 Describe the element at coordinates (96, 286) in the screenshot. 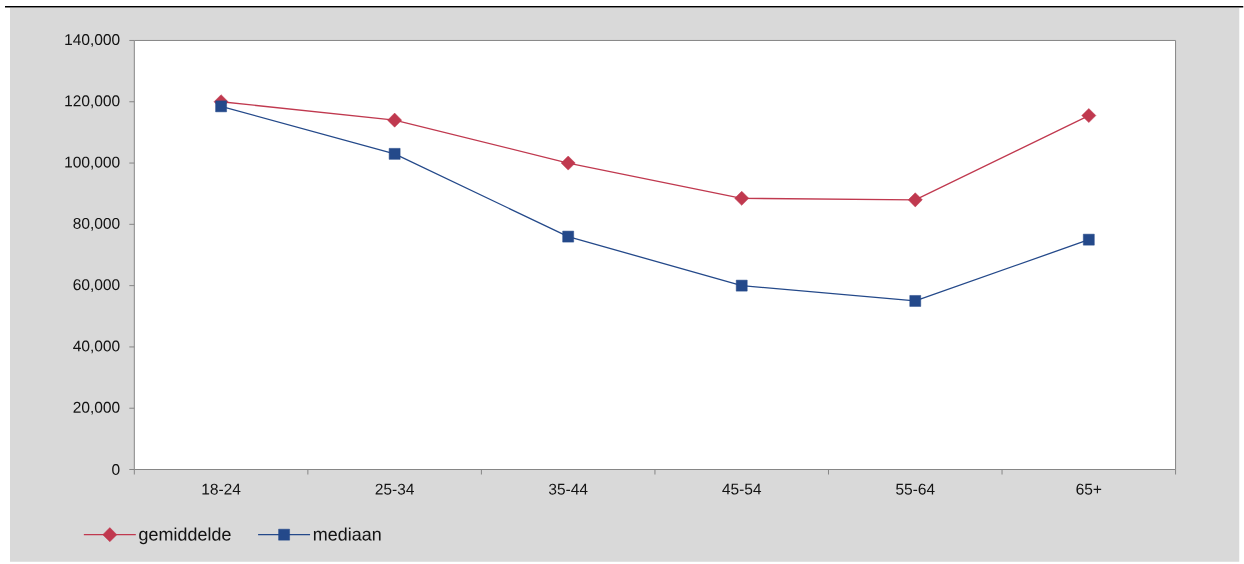

I see `y-tick-label: 60,000` at that location.